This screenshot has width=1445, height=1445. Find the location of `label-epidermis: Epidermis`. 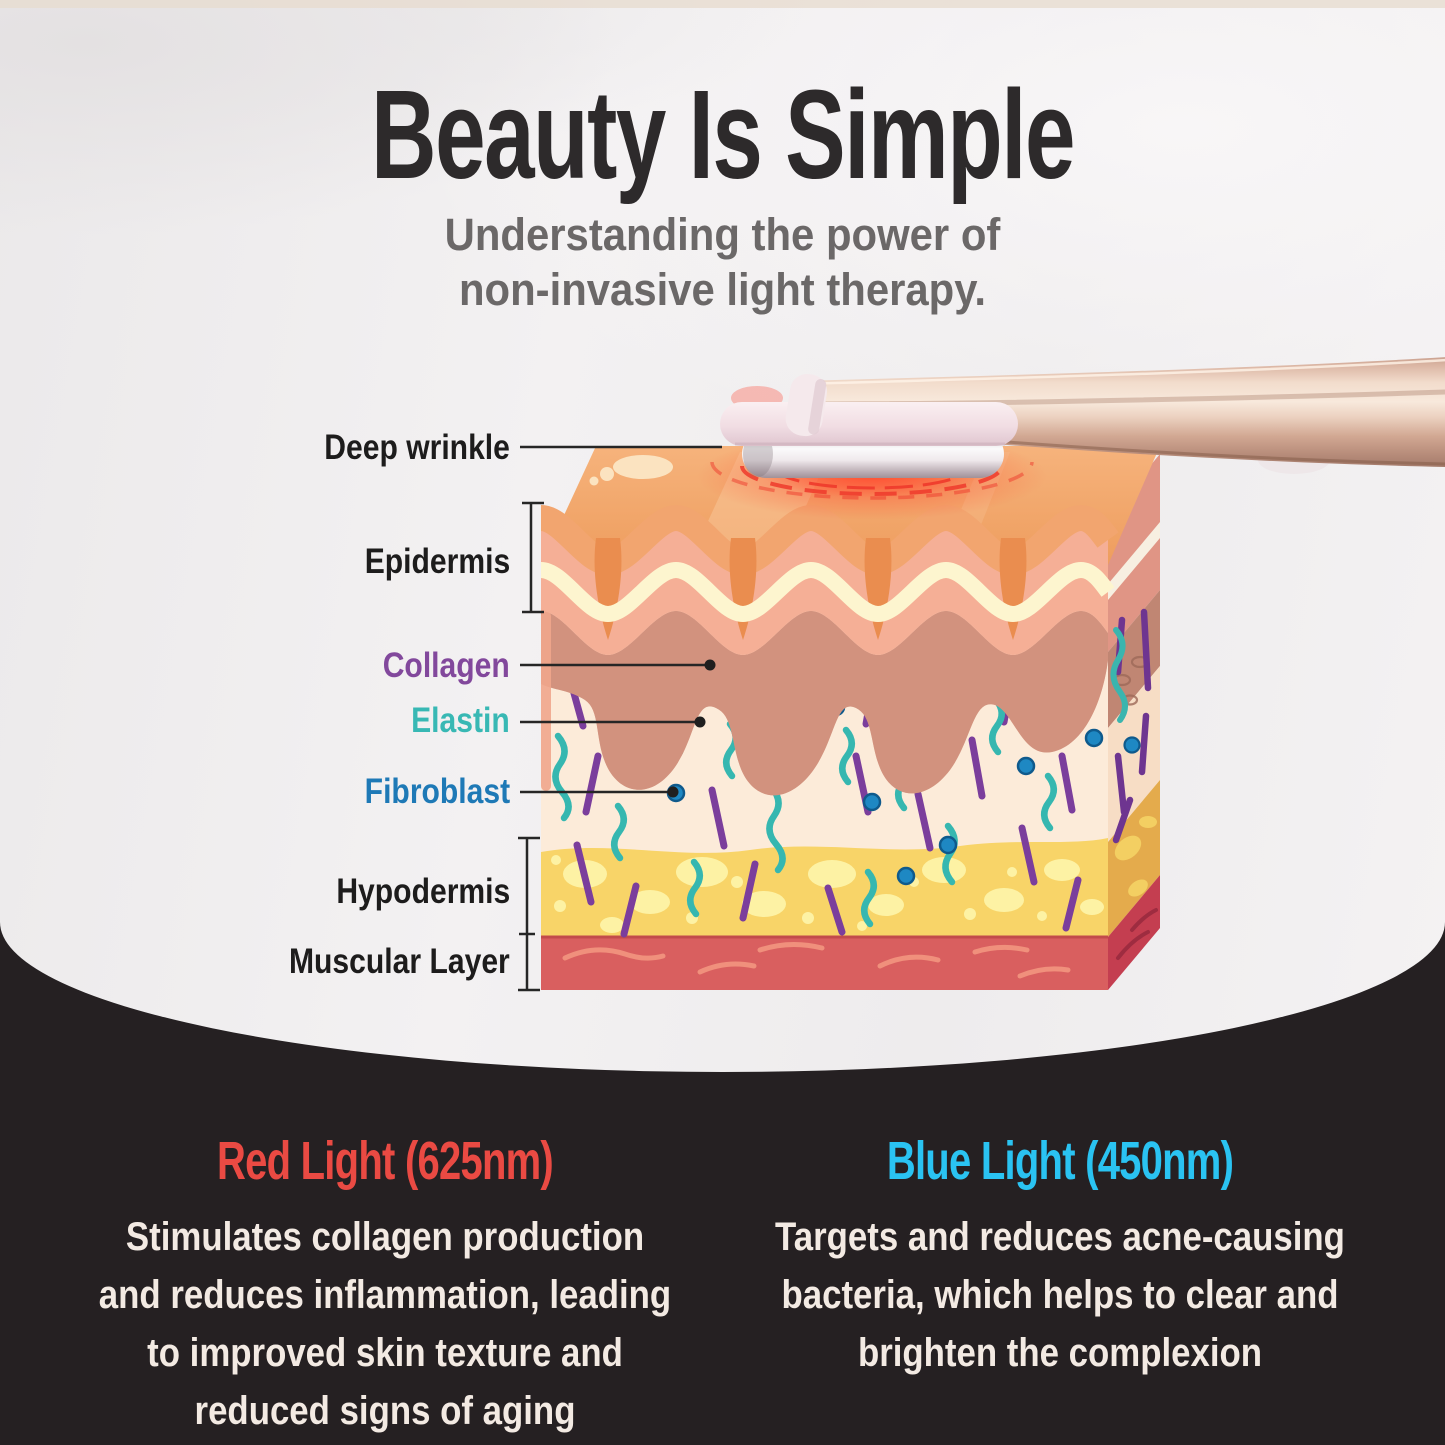

label-epidermis: Epidermis is located at coordinates (437, 561).